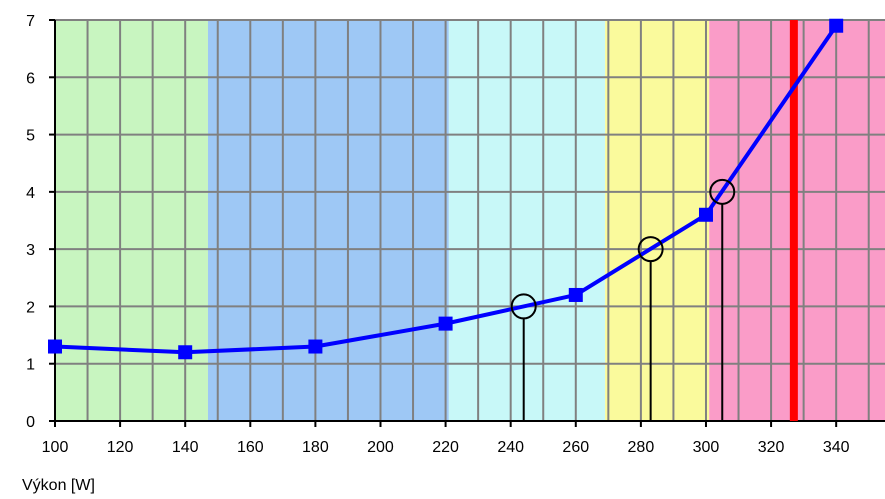 The width and height of the screenshot is (885, 499). Describe the element at coordinates (445, 447) in the screenshot. I see `x-tick-label: 220` at that location.